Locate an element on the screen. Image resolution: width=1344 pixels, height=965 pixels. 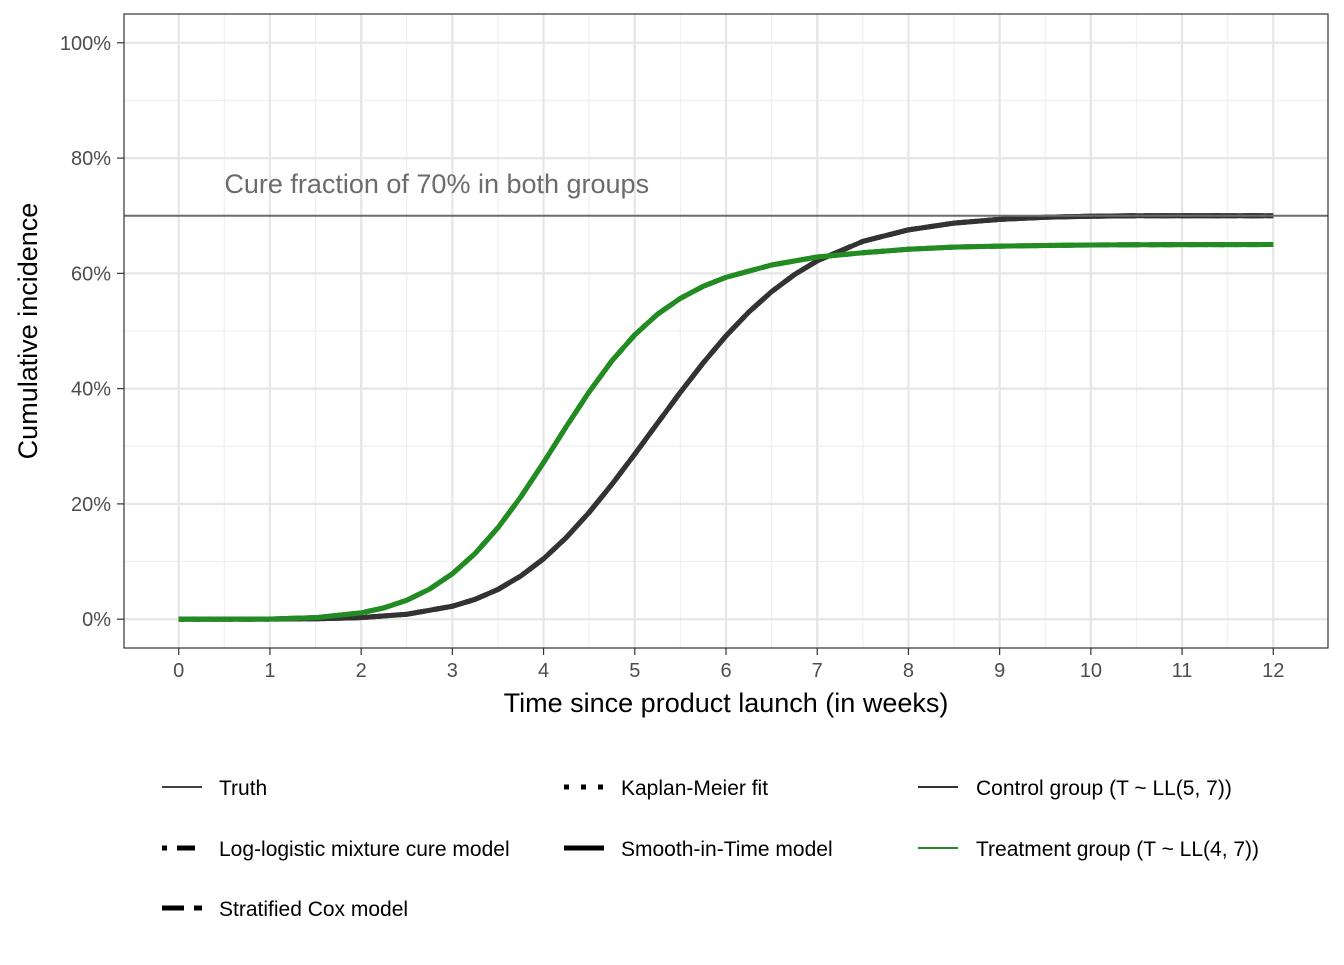
y-axis-title: Cumulative incidence is located at coordinates (28, 331).